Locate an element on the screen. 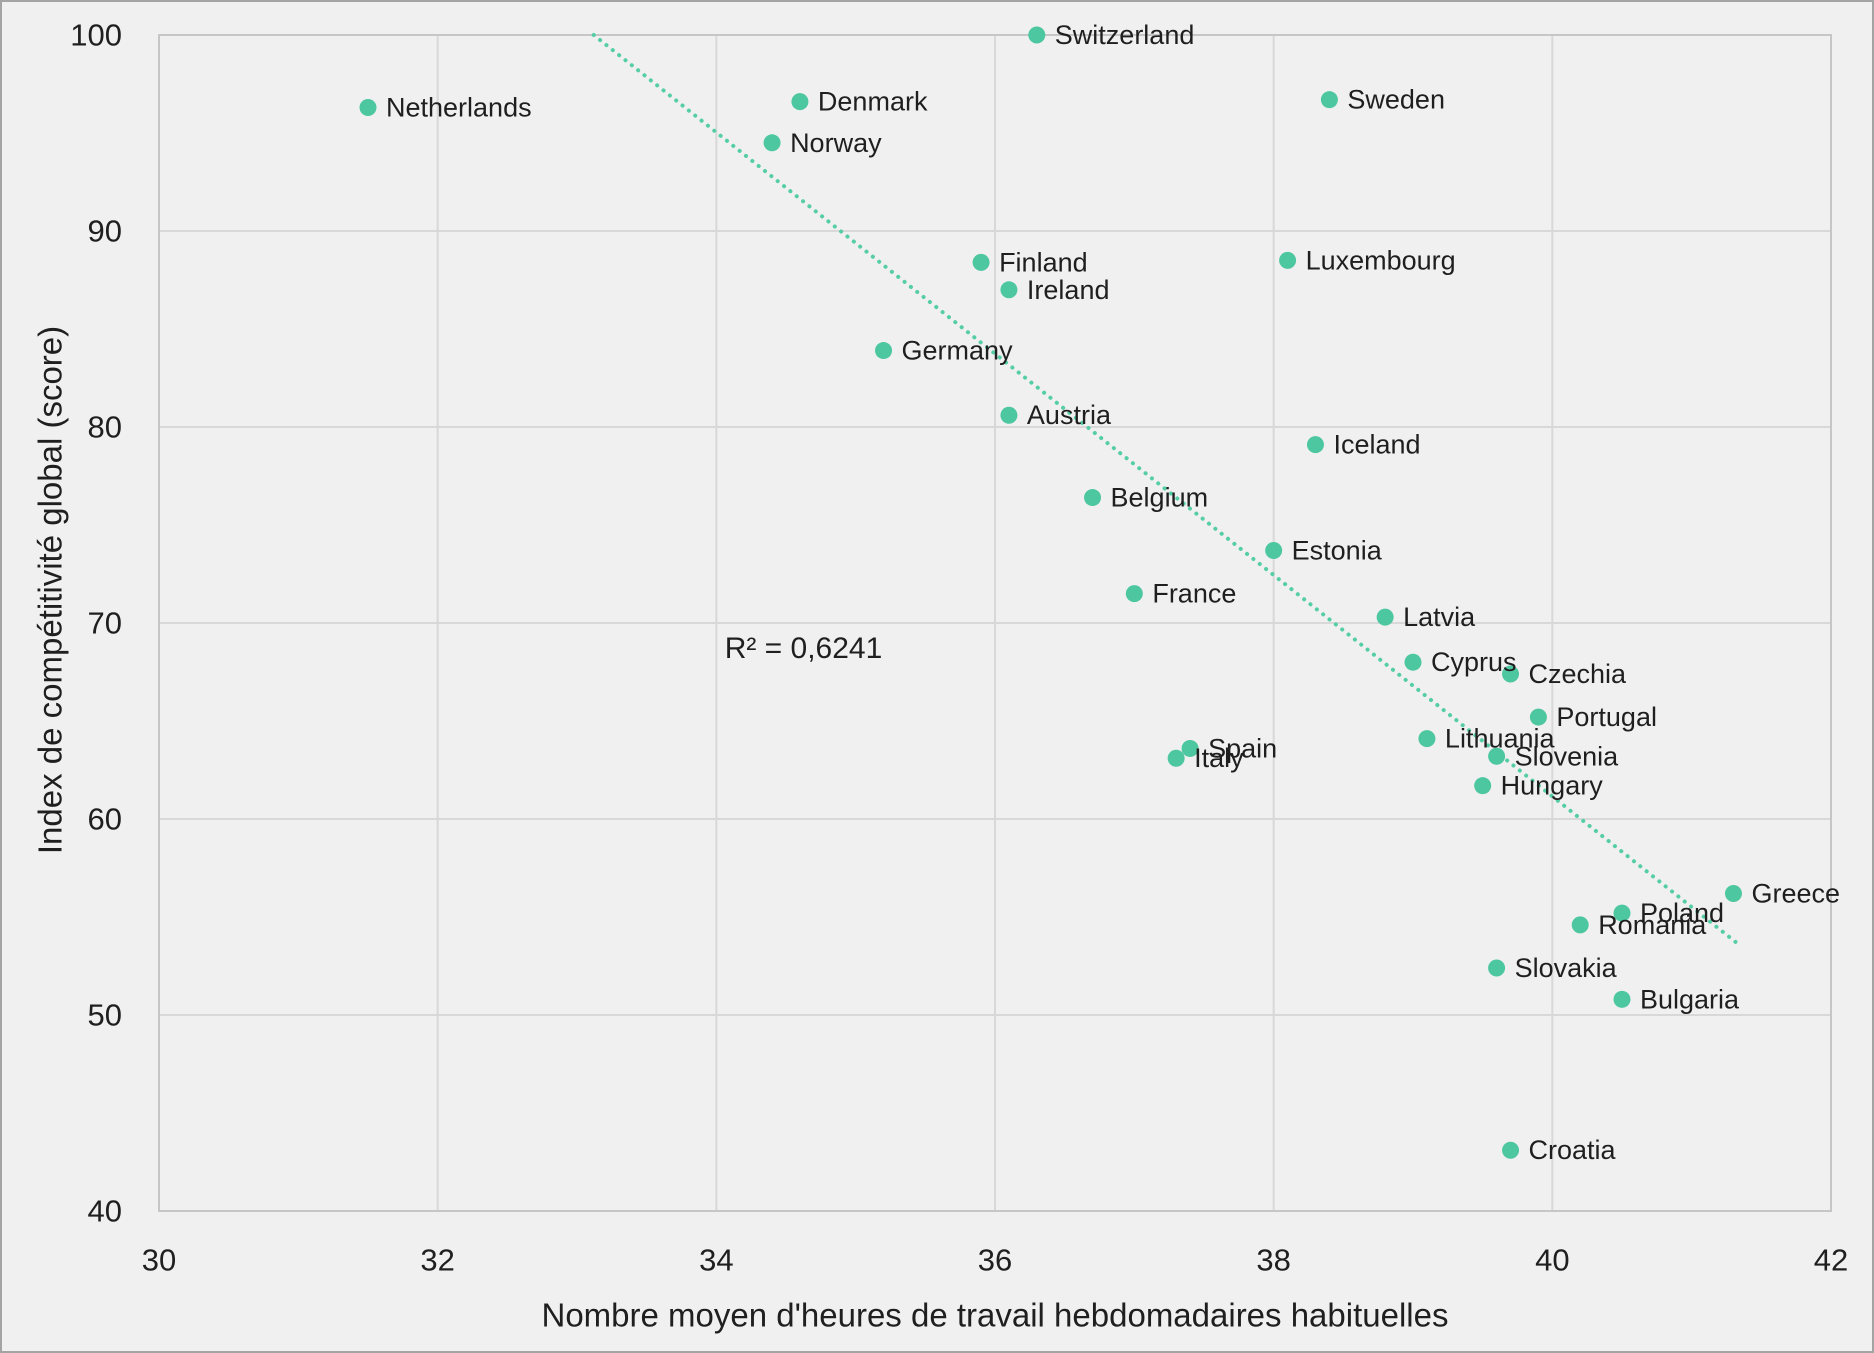 This screenshot has height=1353, width=1874. point-label-norway: Norway is located at coordinates (836, 143).